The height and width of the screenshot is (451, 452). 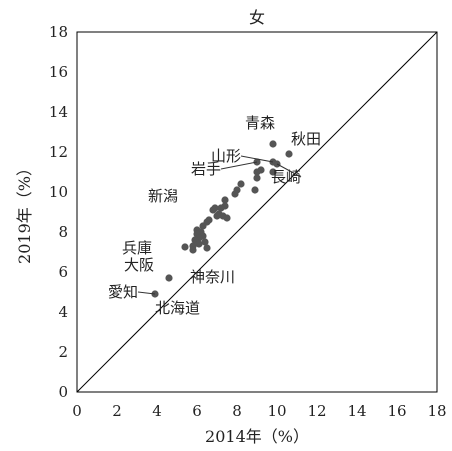 What do you see at coordinates (206, 169) in the screenshot?
I see `annotation-label: 岩手` at bounding box center [206, 169].